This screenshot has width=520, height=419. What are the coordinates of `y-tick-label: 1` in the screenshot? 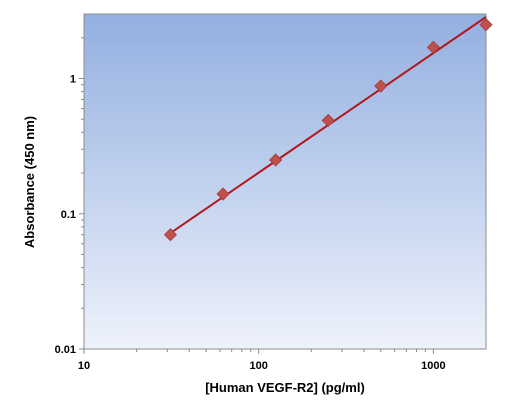 It's located at (73, 80).